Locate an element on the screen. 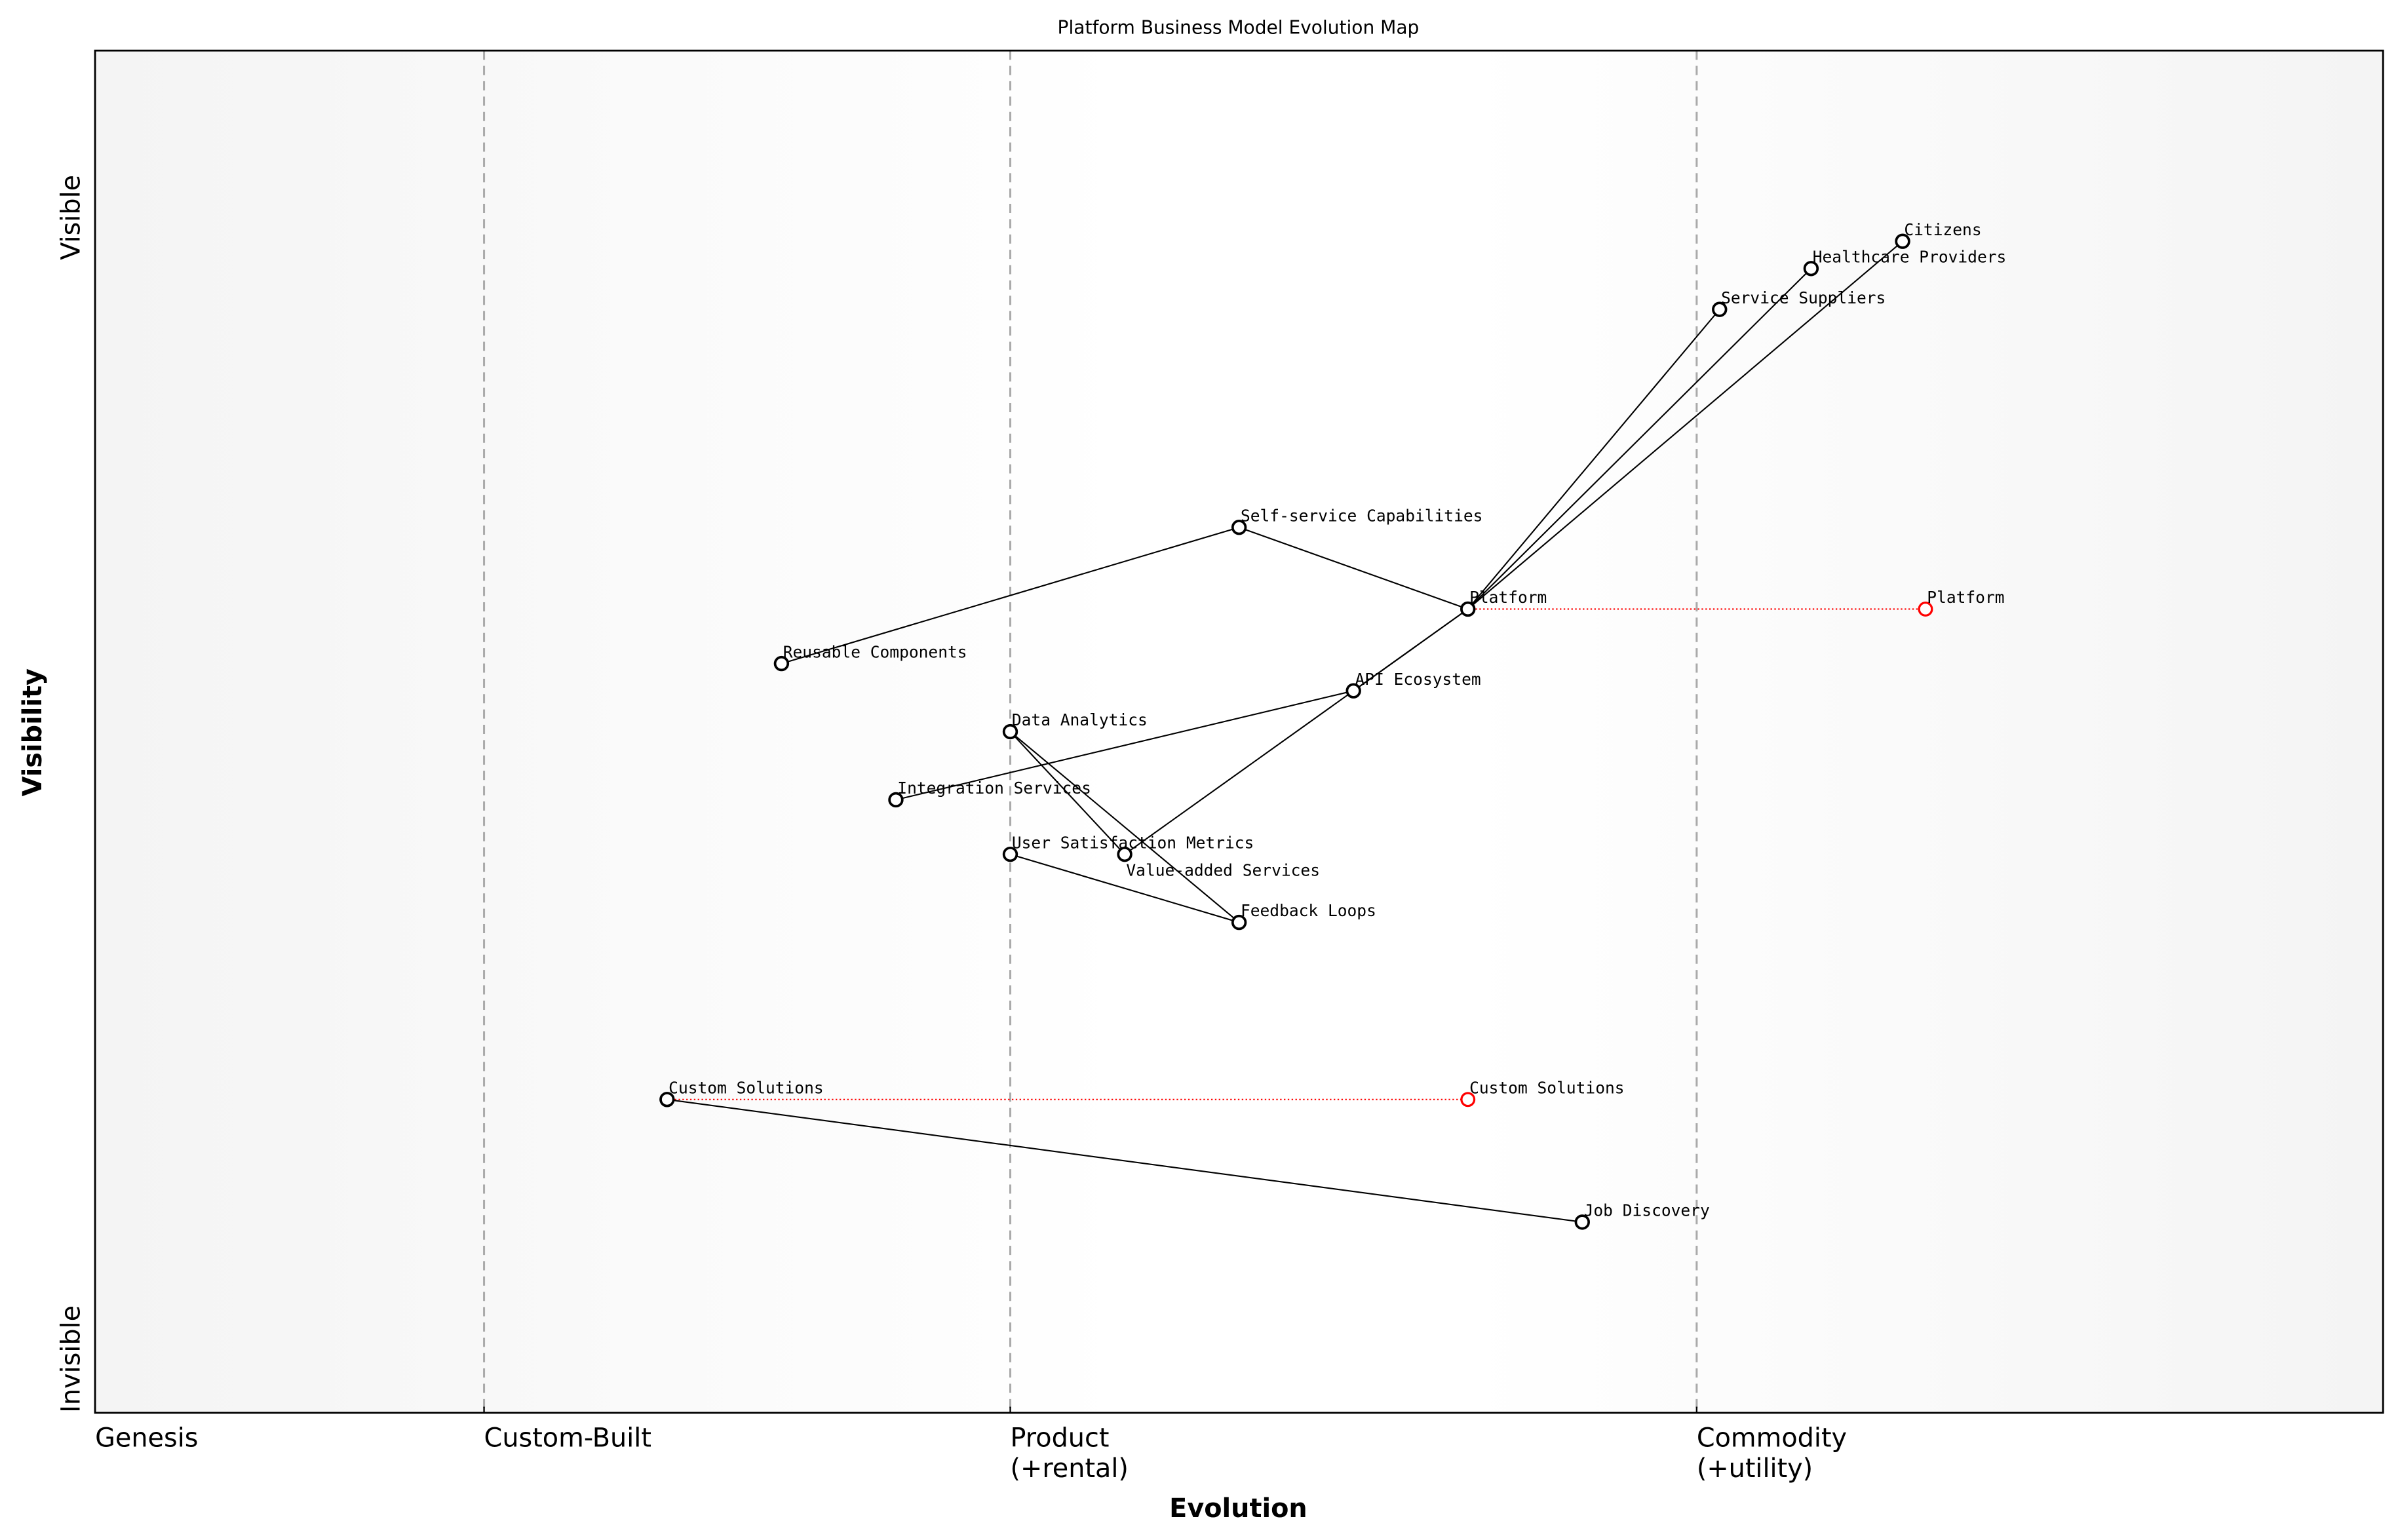 This screenshot has height=1540, width=2400. component-label: Custom Solutions is located at coordinates (745, 1087).